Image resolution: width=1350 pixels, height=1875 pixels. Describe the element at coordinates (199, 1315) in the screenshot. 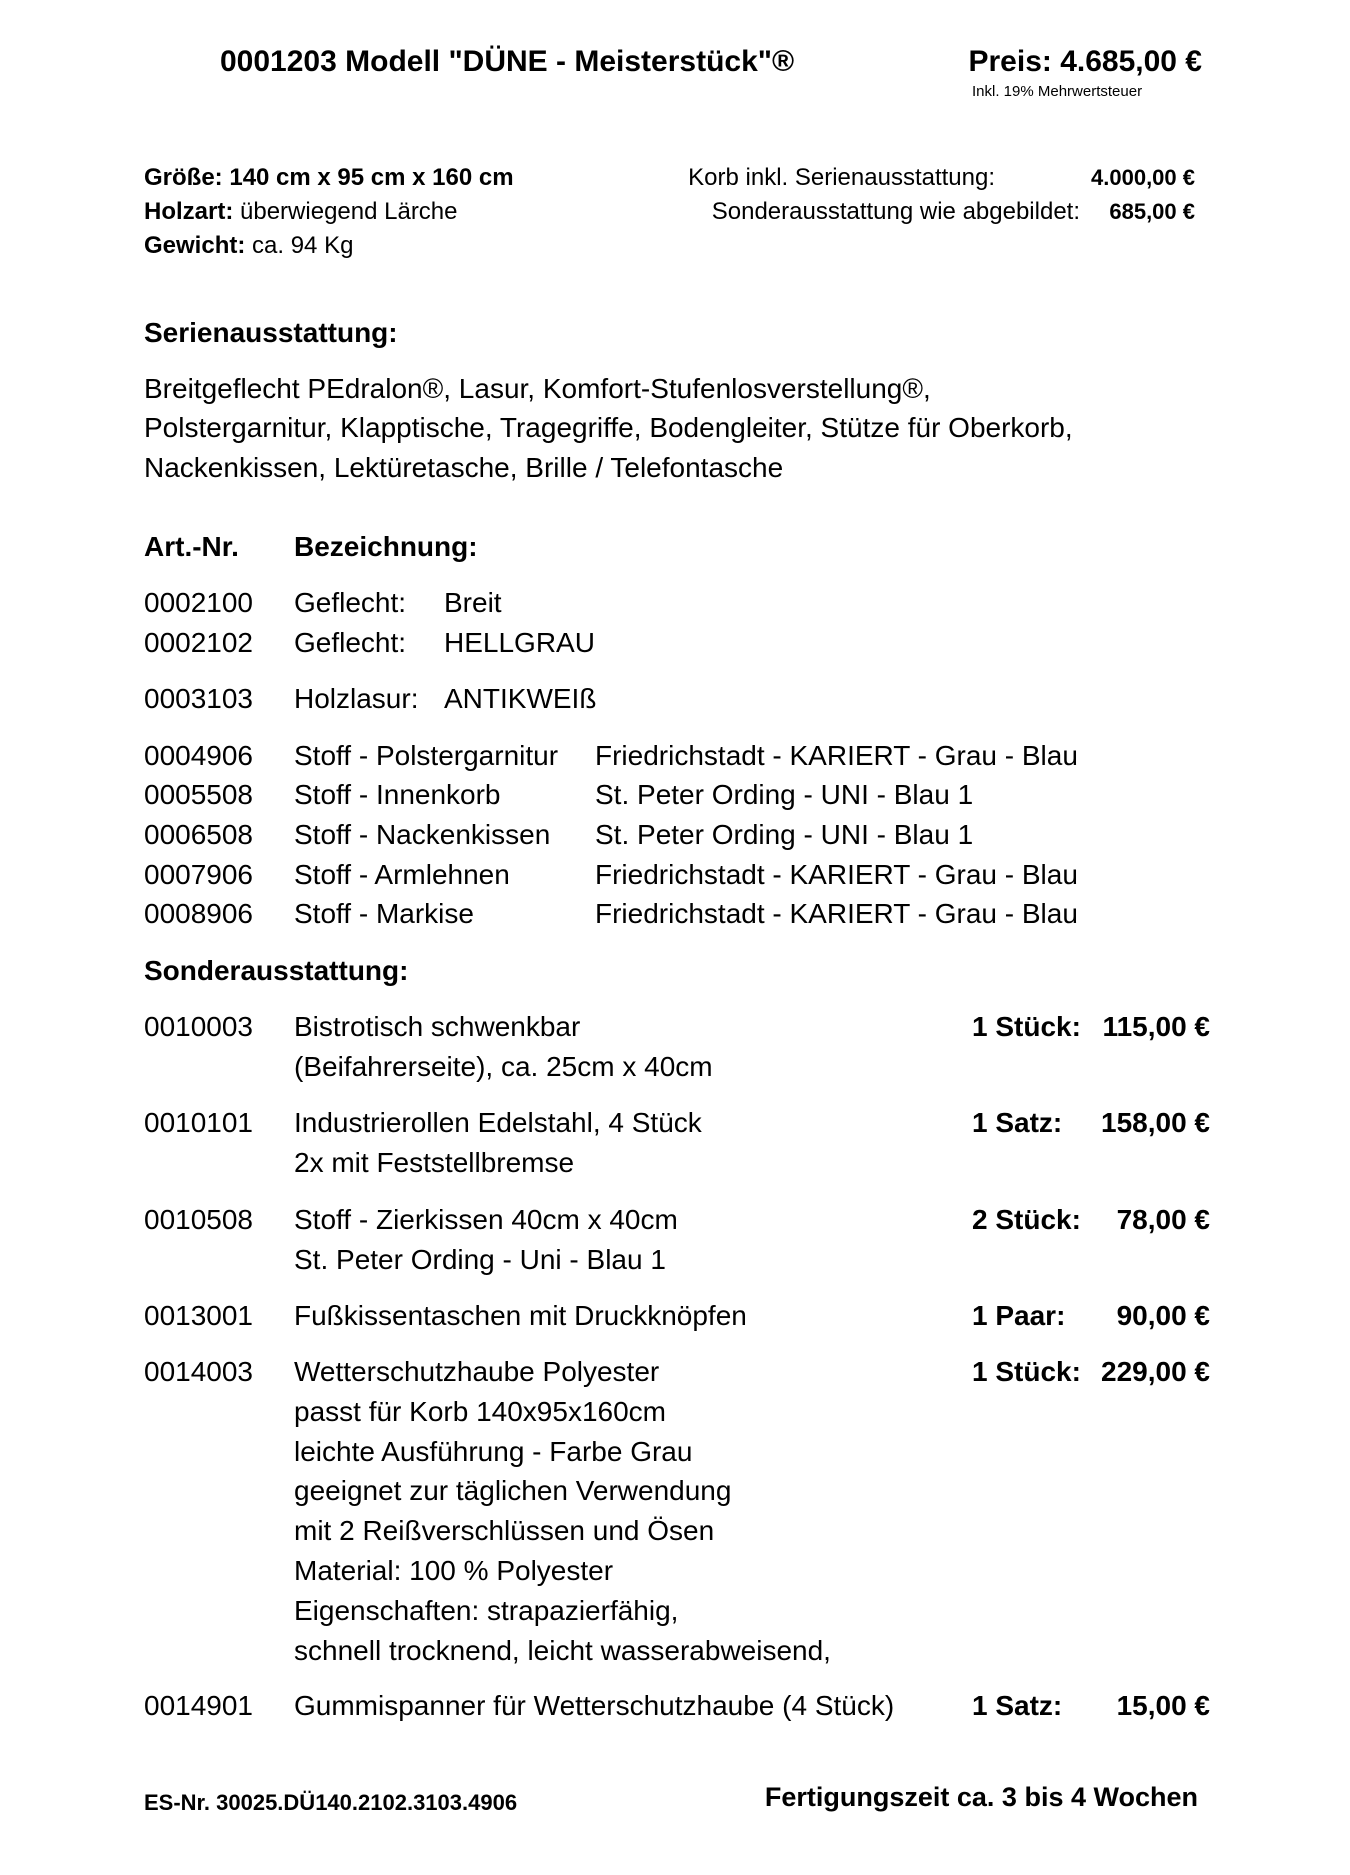

I see `art-number: 0013001` at that location.